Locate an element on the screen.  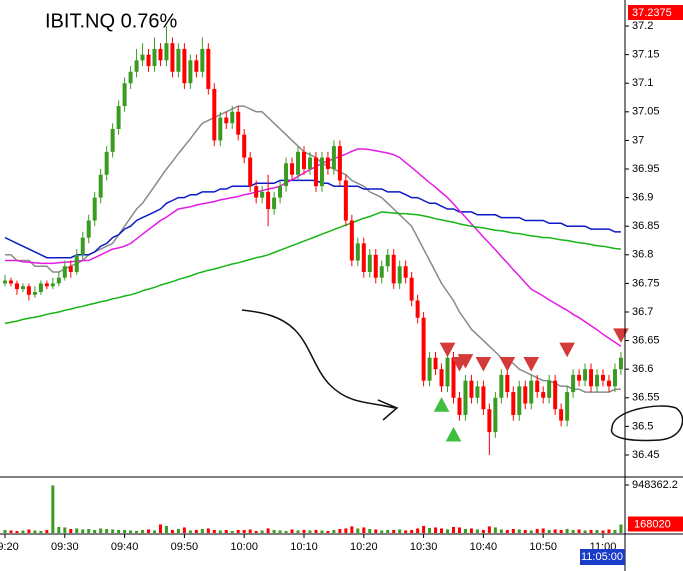
current-time-label: 11:05:00 is located at coordinates (602, 557).